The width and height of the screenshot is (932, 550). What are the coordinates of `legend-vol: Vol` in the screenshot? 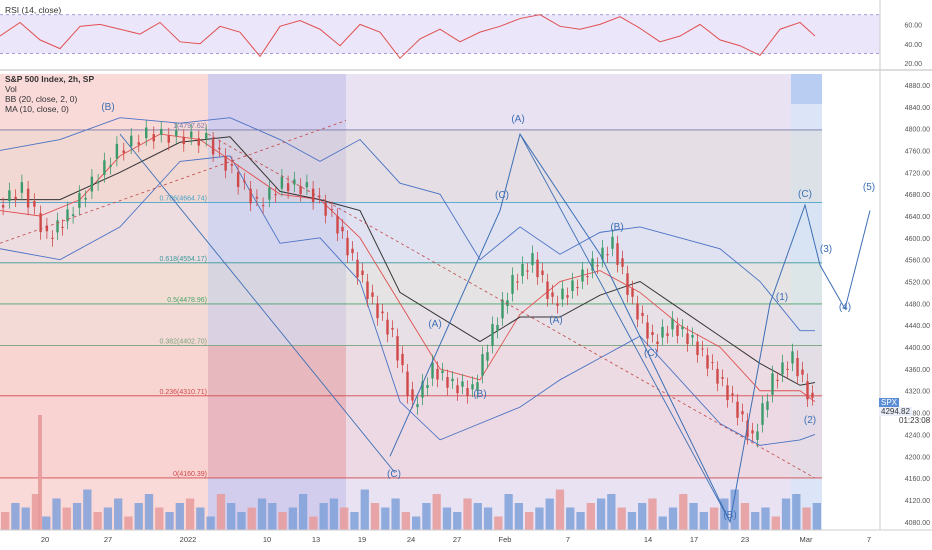 It's located at (11, 89).